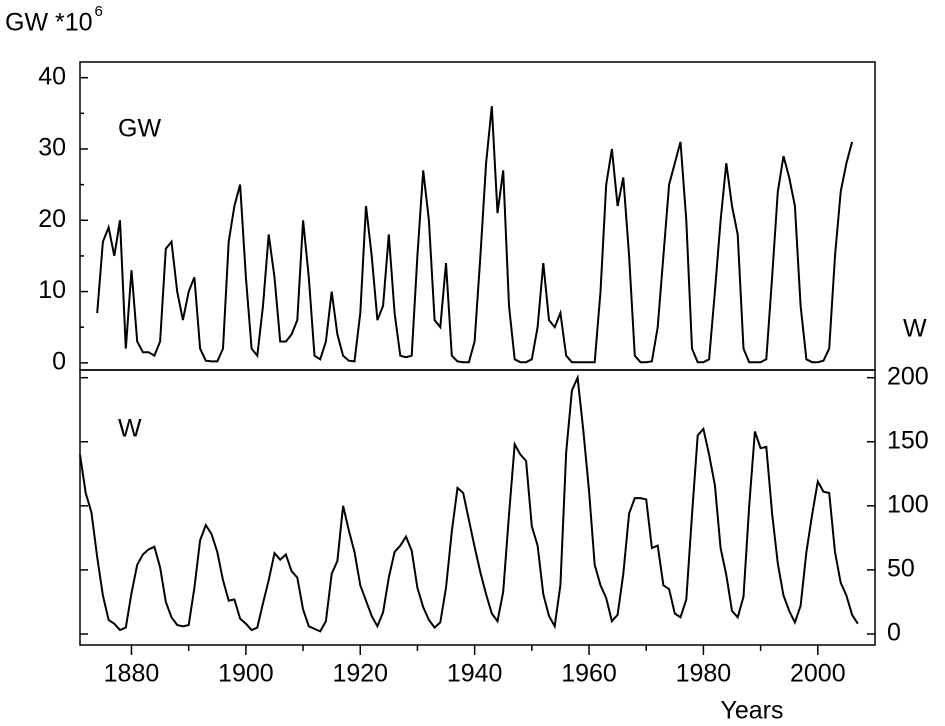  What do you see at coordinates (908, 376) in the screenshot?
I see `y-tick-label: 200` at bounding box center [908, 376].